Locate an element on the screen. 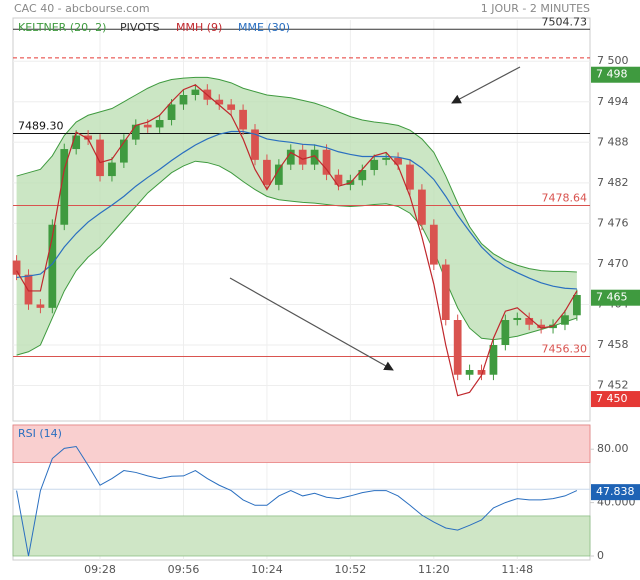 This screenshot has width=640, height=580. x-tick-label: 09:28 is located at coordinates (100, 569).